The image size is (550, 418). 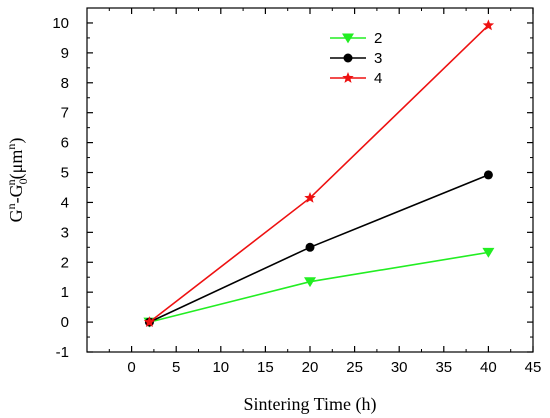 I want to click on y-tick-label: 1, so click(x=65, y=292).